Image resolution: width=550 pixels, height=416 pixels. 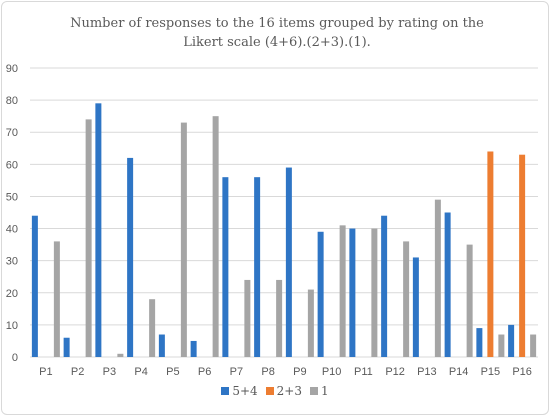 I want to click on legend-item: 2+3, so click(x=283, y=391).